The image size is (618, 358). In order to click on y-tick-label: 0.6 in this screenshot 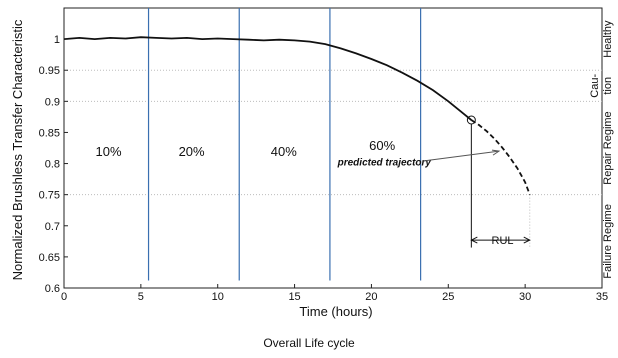, I will do `click(52, 289)`.